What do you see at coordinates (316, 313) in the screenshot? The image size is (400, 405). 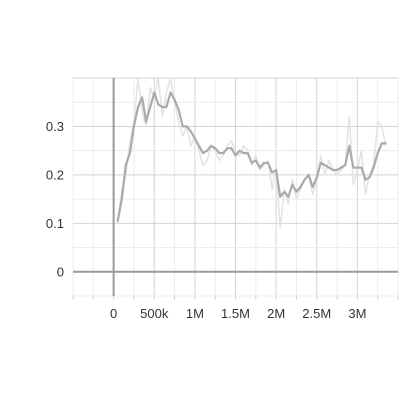 I see `x-tick-label: 2.5M` at bounding box center [316, 313].